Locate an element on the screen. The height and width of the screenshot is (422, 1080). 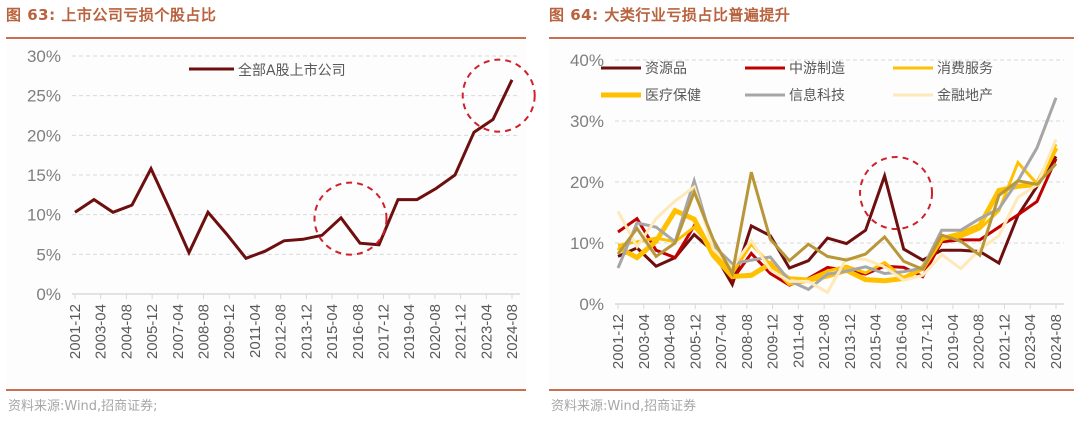
legend-label: 医疗保健 is located at coordinates (673, 96).